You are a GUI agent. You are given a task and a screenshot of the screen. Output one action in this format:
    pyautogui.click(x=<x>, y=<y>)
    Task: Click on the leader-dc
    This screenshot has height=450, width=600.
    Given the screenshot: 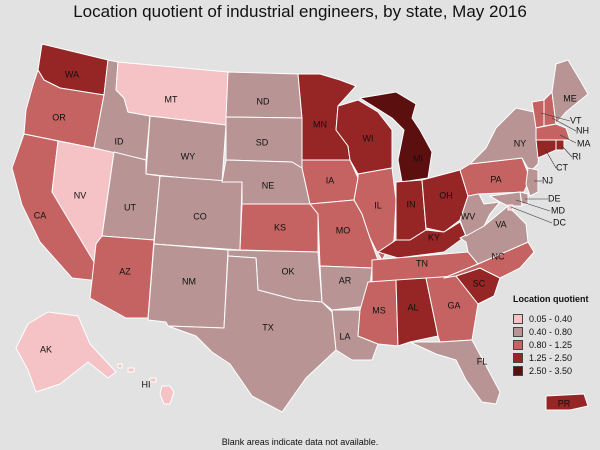 What is the action you would take?
    pyautogui.click(x=531, y=215)
    